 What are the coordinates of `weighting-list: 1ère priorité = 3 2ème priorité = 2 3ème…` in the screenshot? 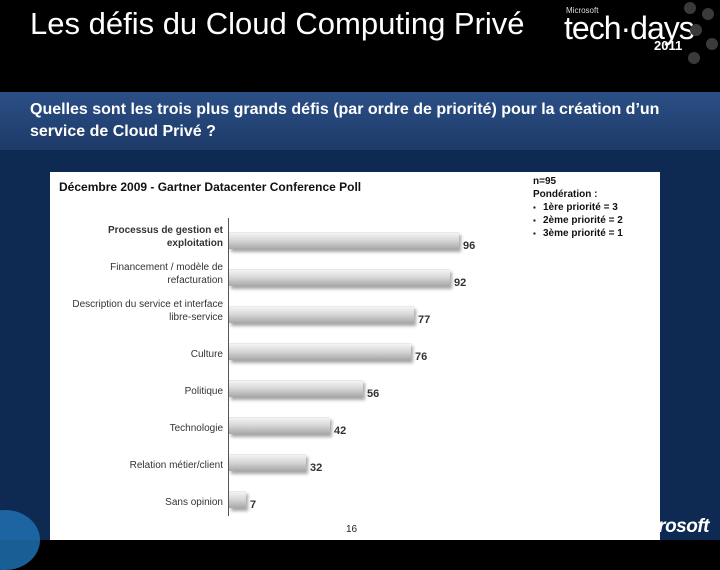 It's located at (578, 220).